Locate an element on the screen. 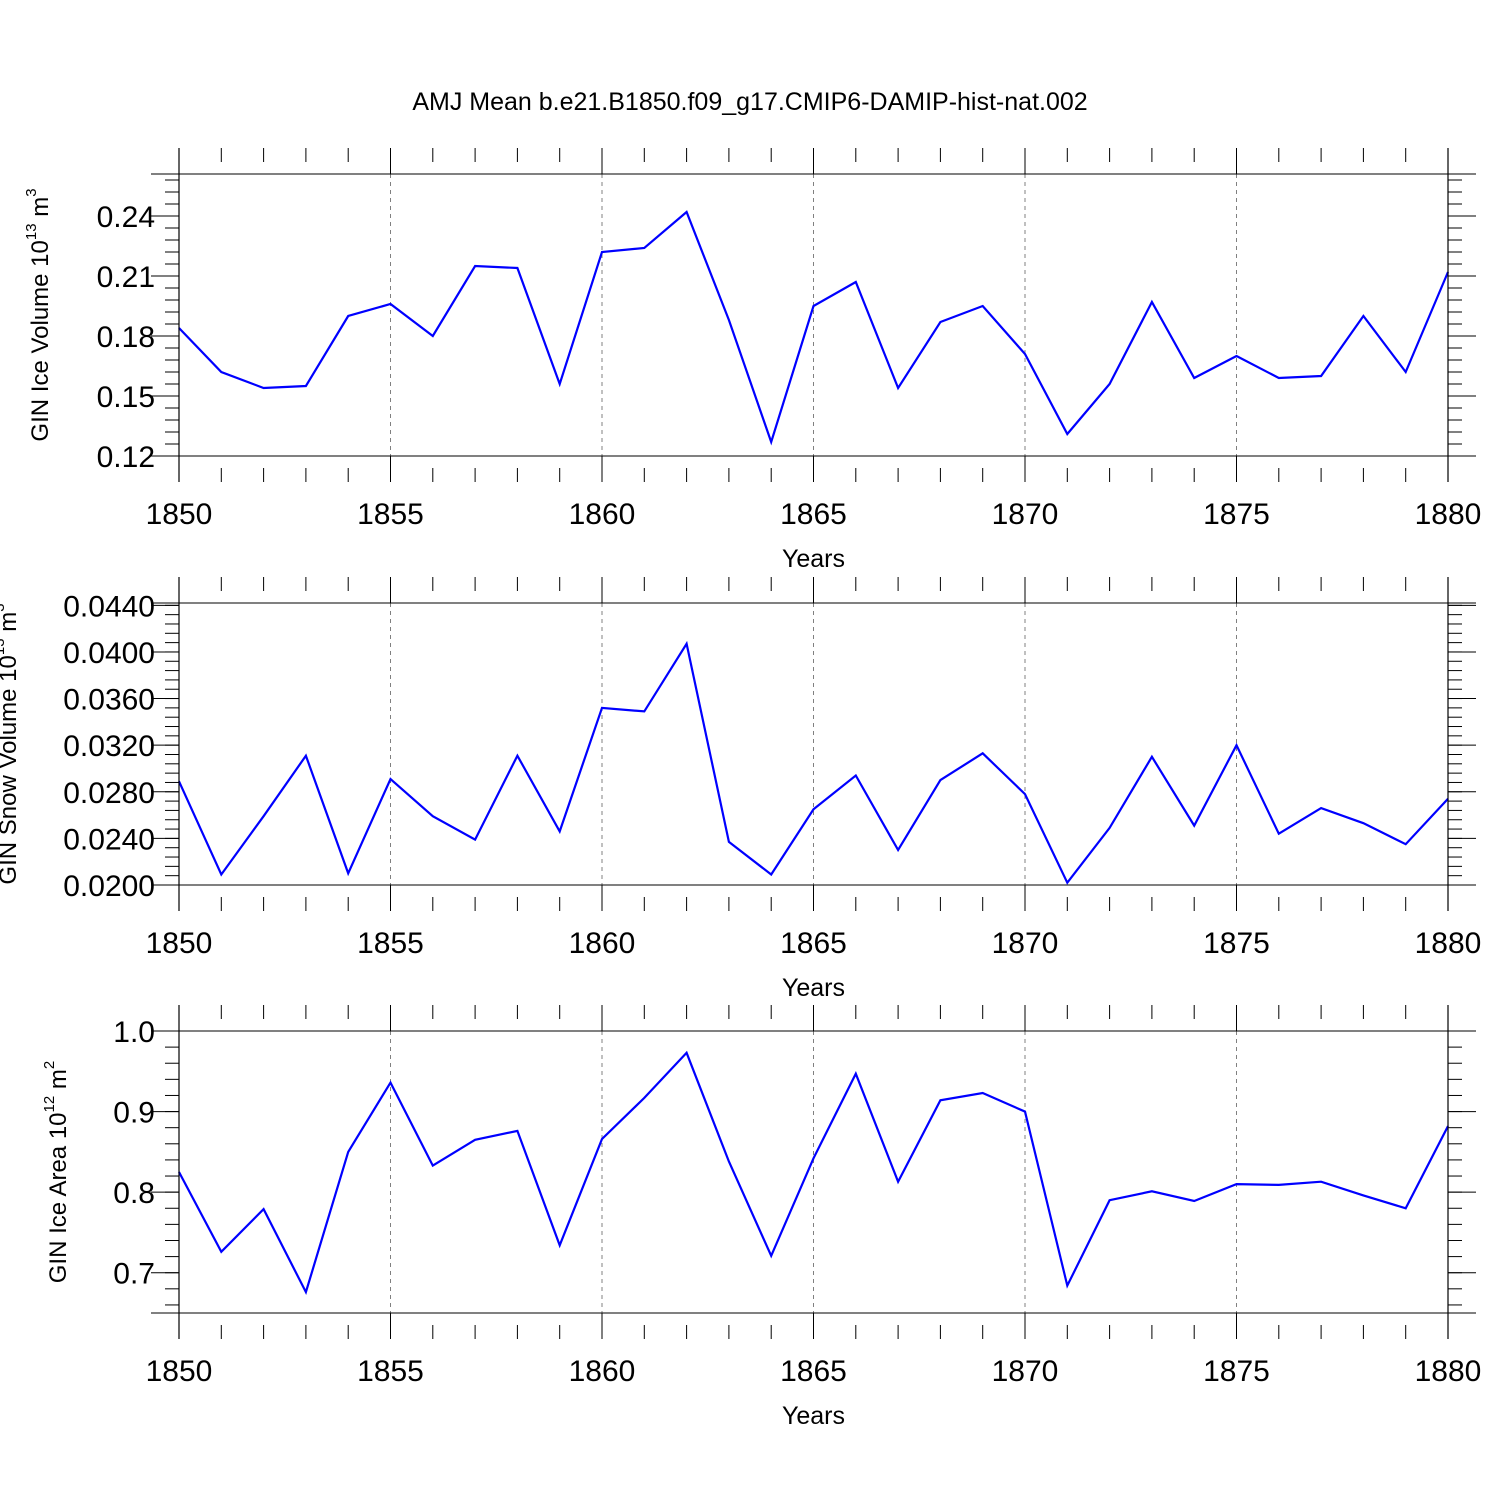 The height and width of the screenshot is (1500, 1500). y-axis-label: GIN Ice Volume 1013 m3 is located at coordinates (38, 314).